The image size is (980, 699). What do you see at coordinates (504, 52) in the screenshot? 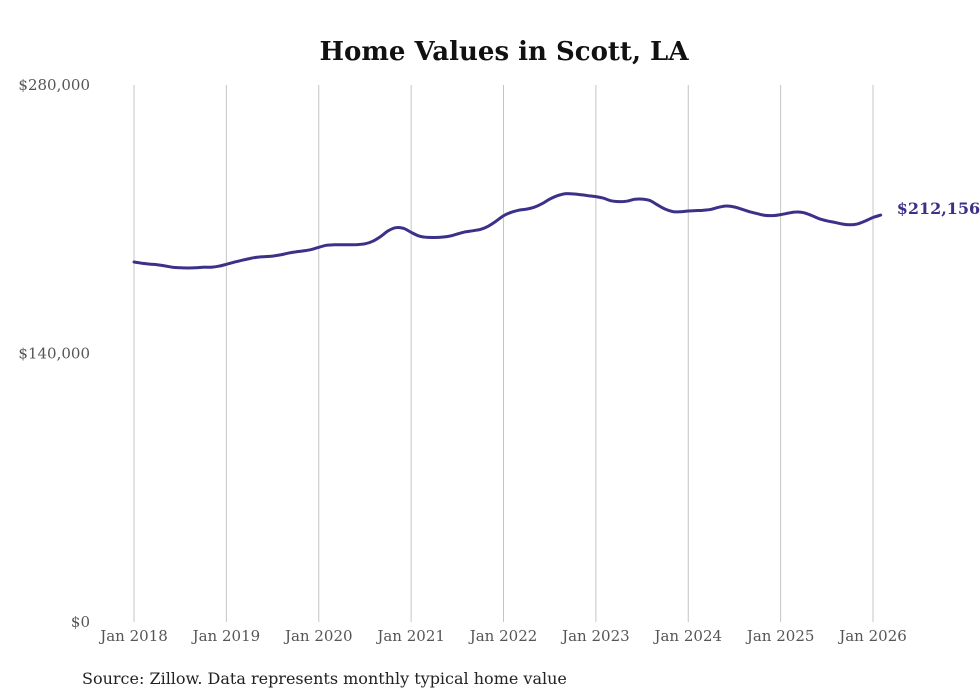
I see `chart-title: Home Values in Scott, LA` at bounding box center [504, 52].